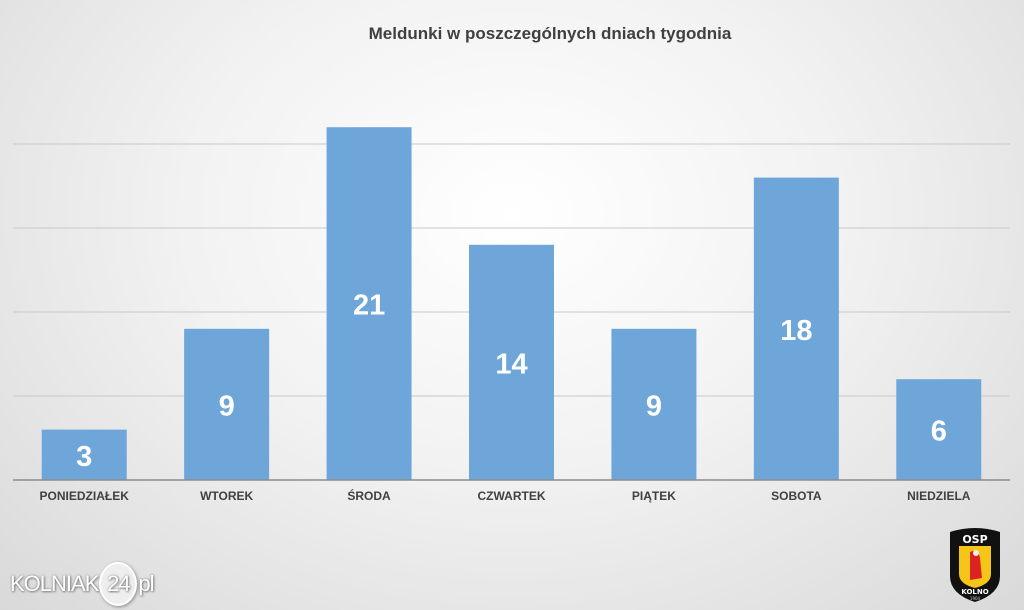 This screenshot has width=1024, height=610. I want to click on data-label: 21, so click(369, 306).